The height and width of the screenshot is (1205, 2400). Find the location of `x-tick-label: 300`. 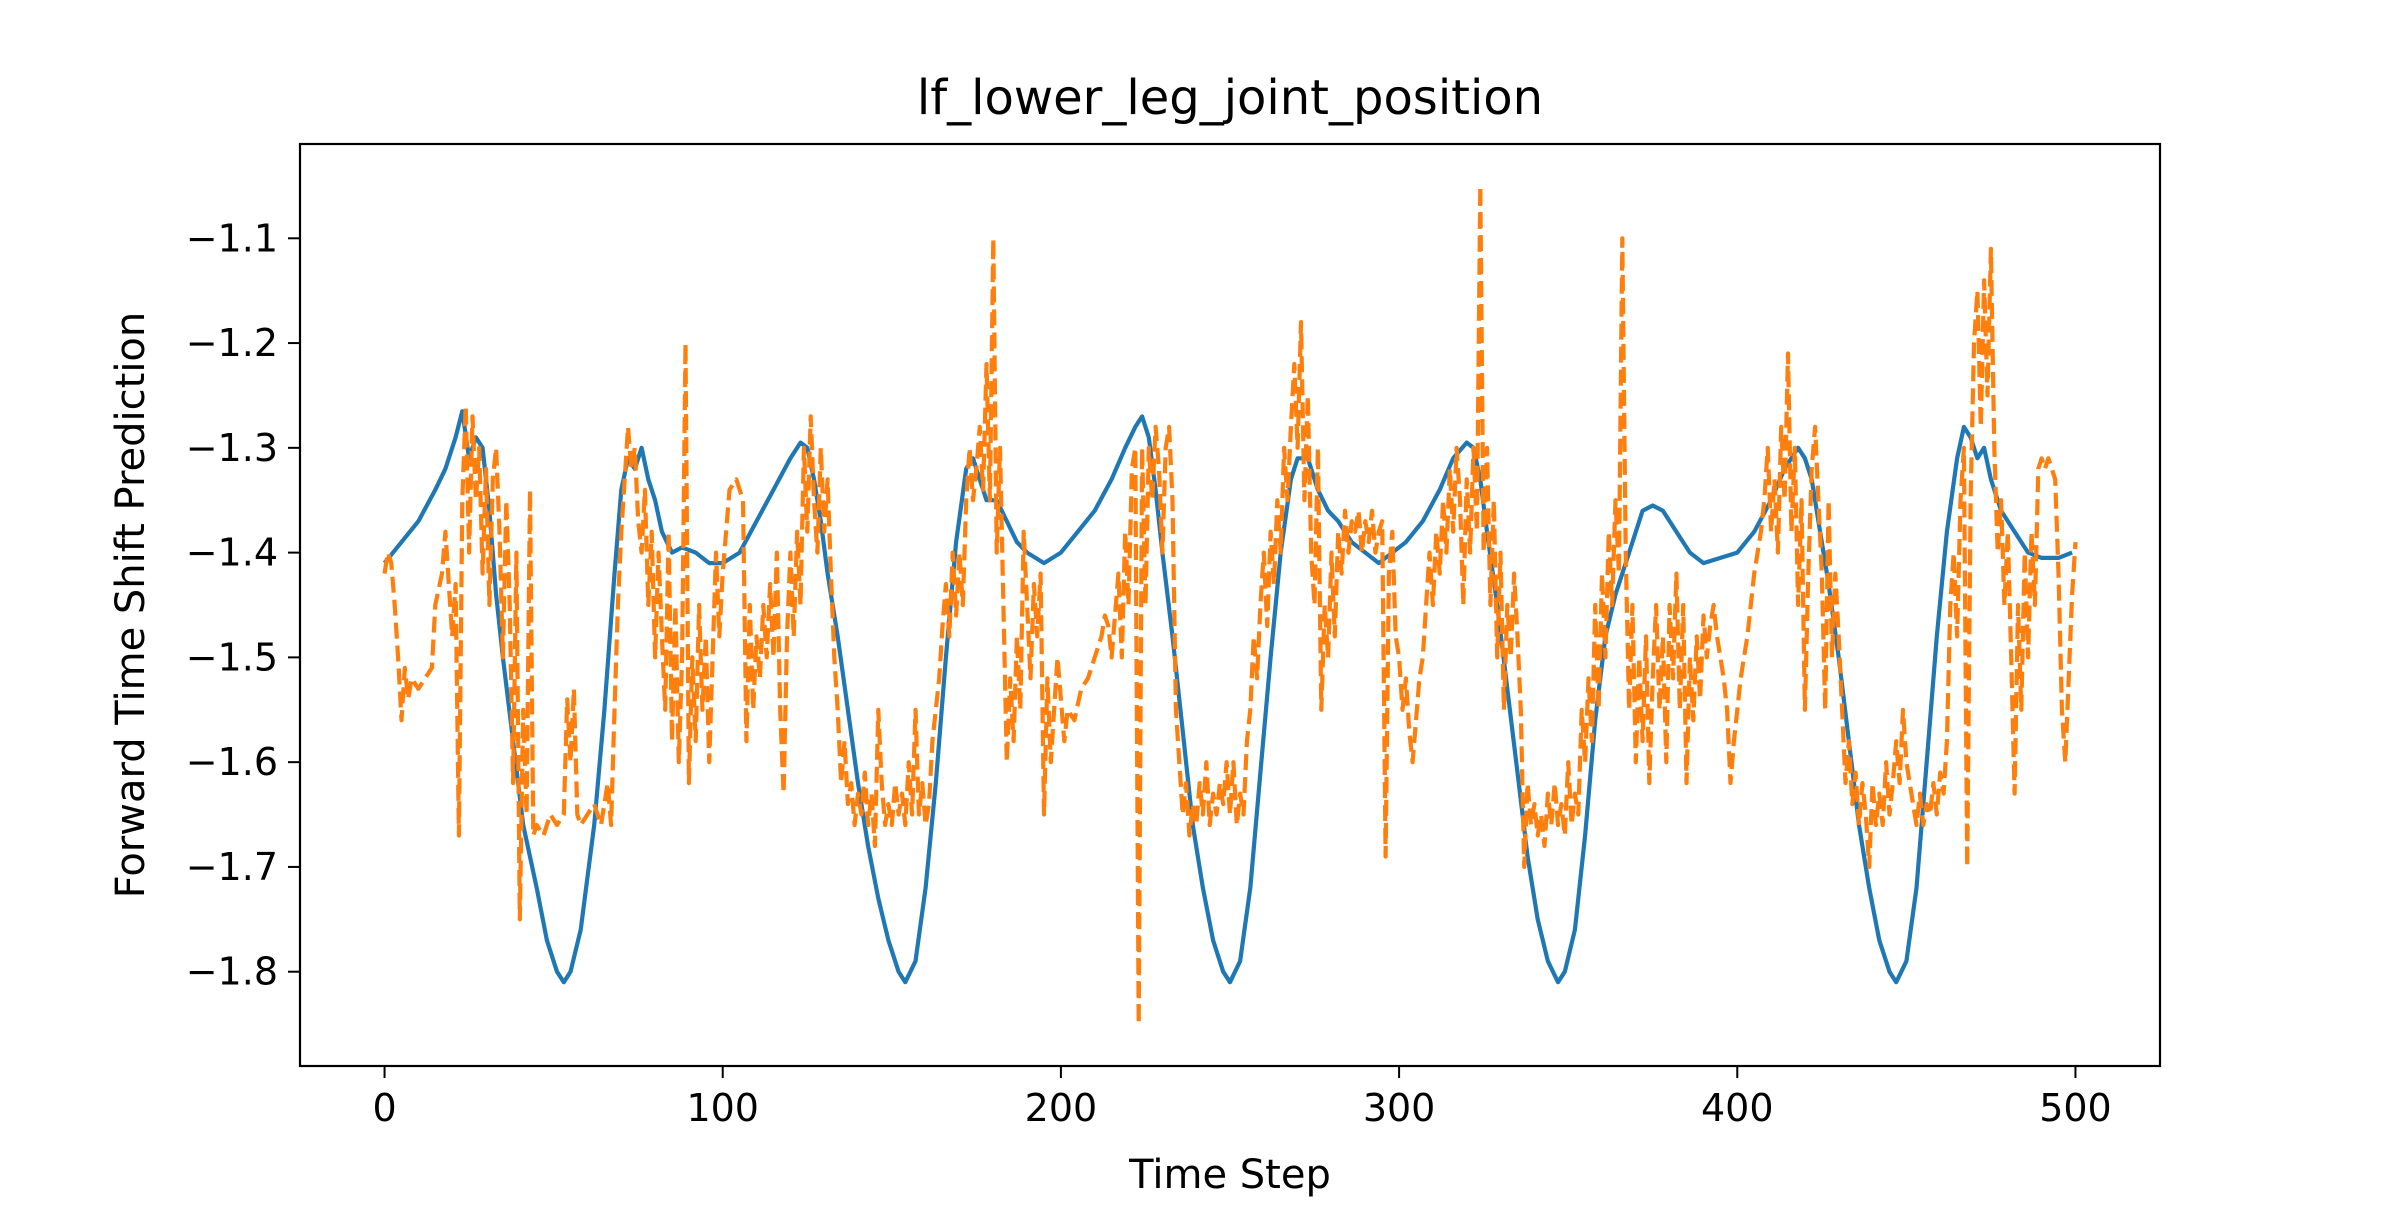

x-tick-label: 300 is located at coordinates (1399, 1108).